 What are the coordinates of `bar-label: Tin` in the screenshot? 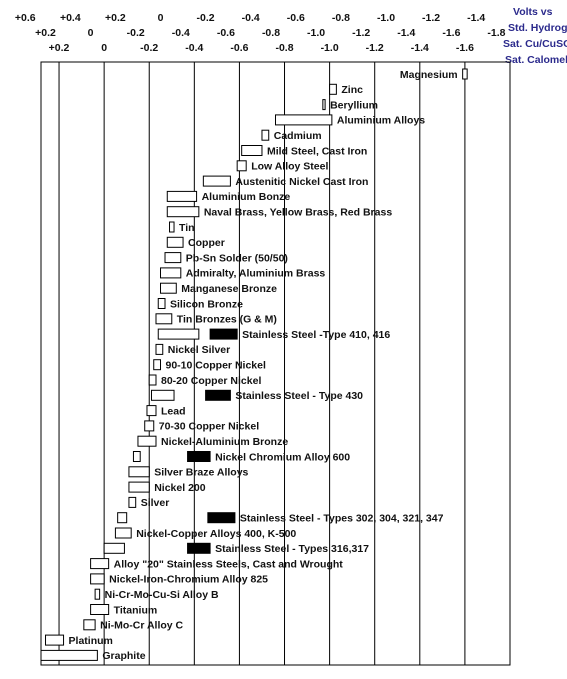 It's located at (187, 228).